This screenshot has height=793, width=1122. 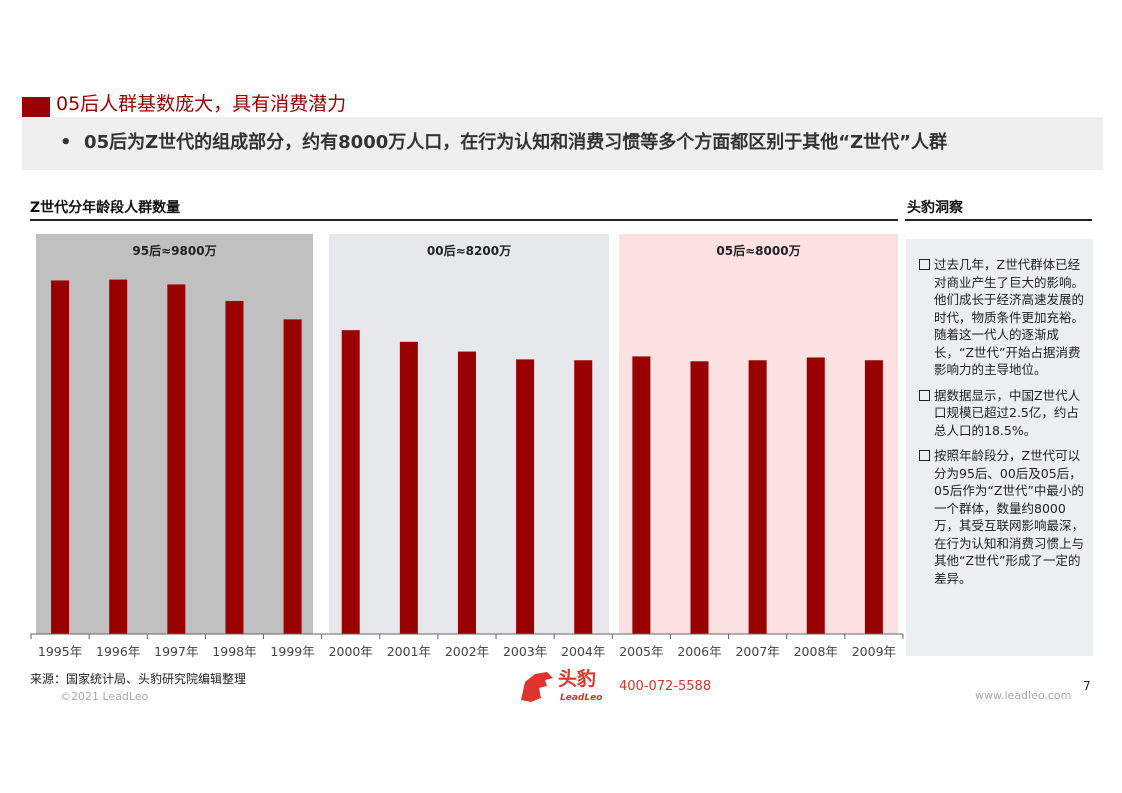 What do you see at coordinates (469, 250) in the screenshot?
I see `group-label: 00后≈8200万` at bounding box center [469, 250].